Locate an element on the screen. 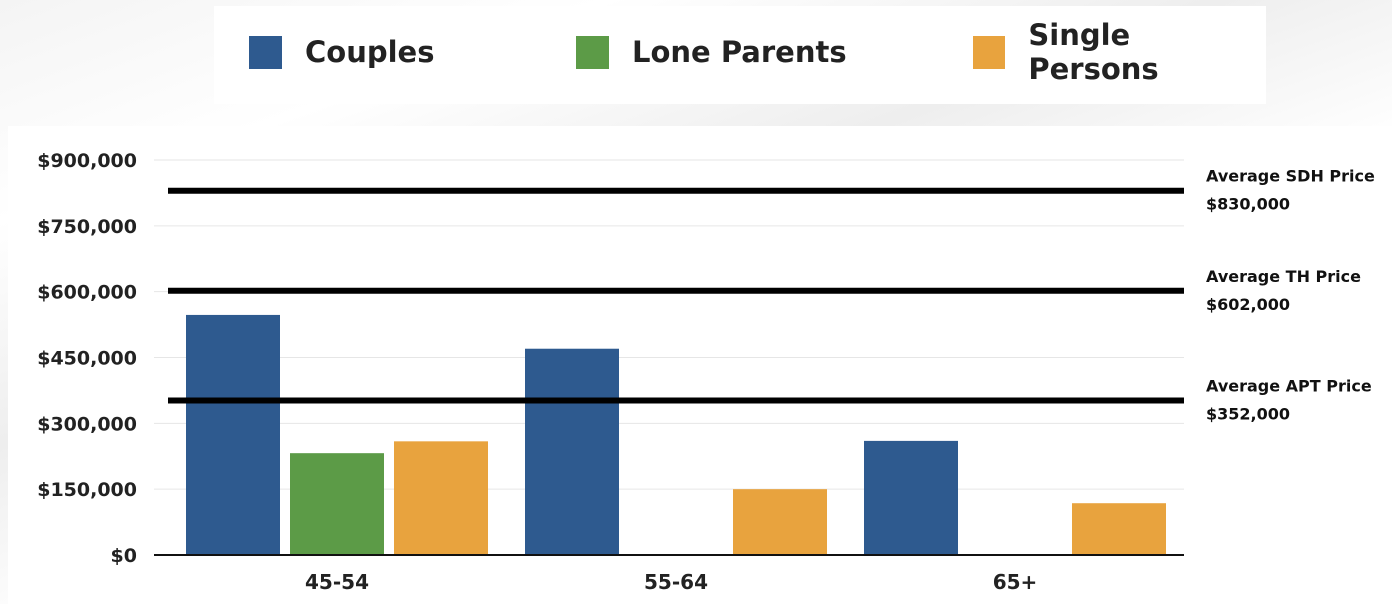 Image resolution: width=1392 pixels, height=604 pixels. reference-line-label: Average APT Price is located at coordinates (1289, 386).